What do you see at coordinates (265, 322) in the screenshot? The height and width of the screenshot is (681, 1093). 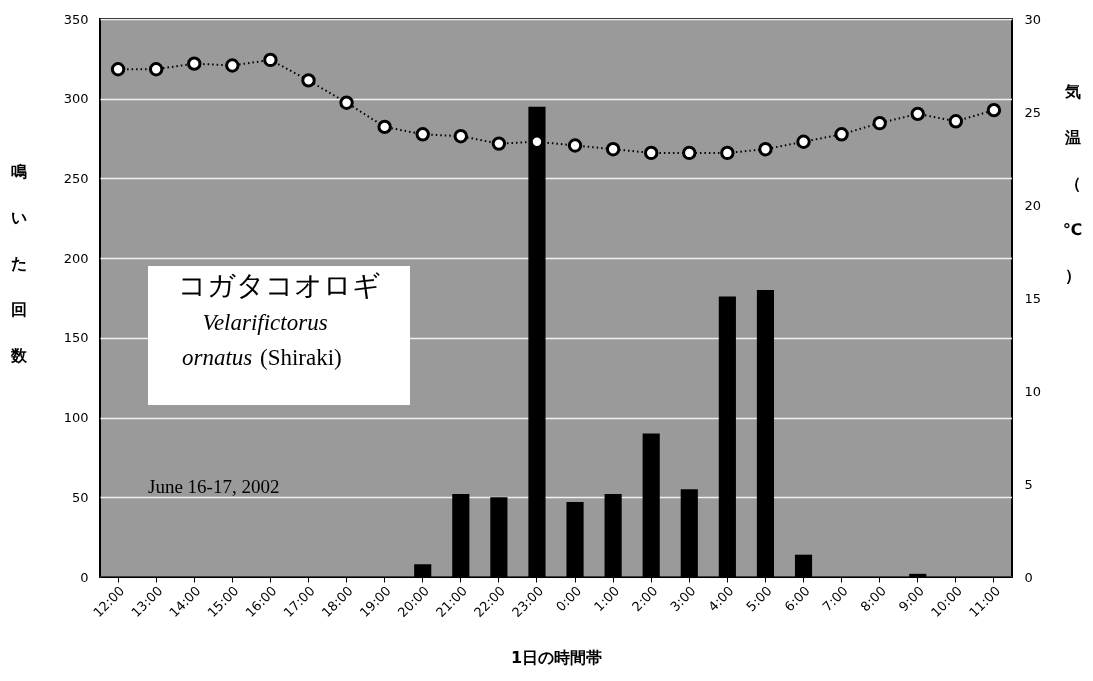 I see `annotation: Velarifictorus` at bounding box center [265, 322].